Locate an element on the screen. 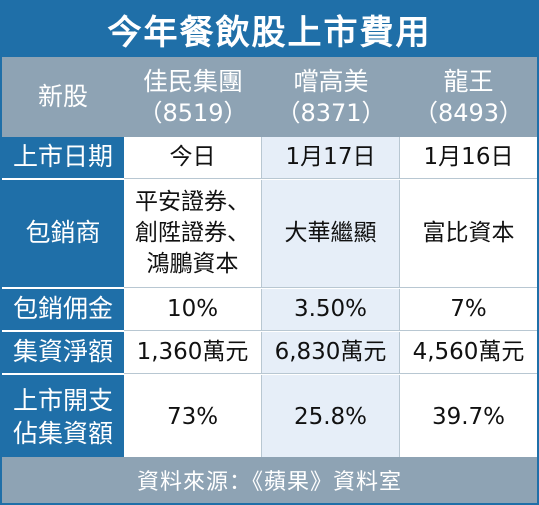  cell-text: 1月17日 is located at coordinates (330, 156).